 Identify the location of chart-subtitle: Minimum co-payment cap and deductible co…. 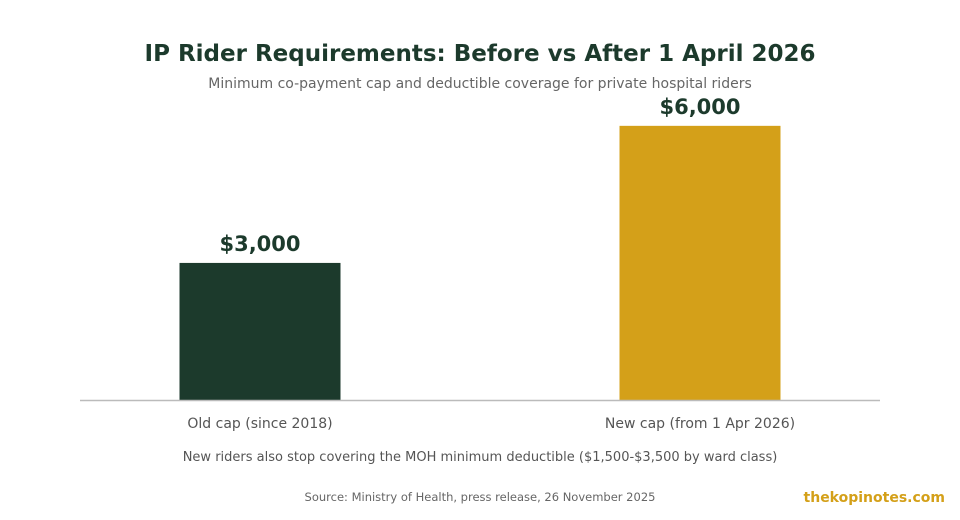
(480, 84).